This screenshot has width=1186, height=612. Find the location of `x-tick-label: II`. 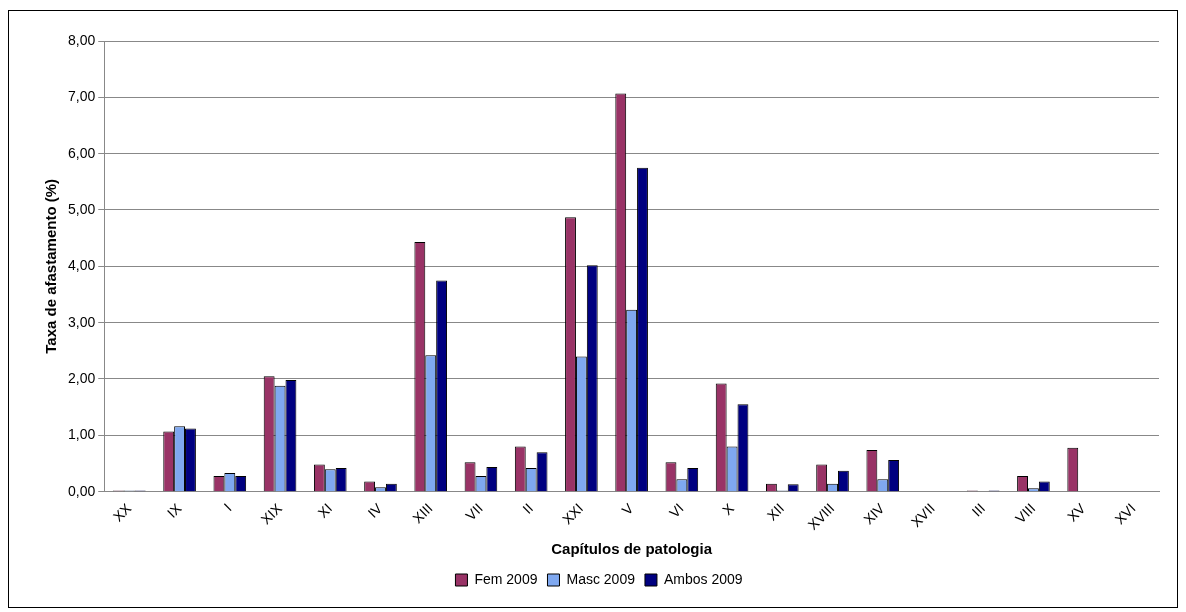

x-tick-label: II is located at coordinates (528, 508).